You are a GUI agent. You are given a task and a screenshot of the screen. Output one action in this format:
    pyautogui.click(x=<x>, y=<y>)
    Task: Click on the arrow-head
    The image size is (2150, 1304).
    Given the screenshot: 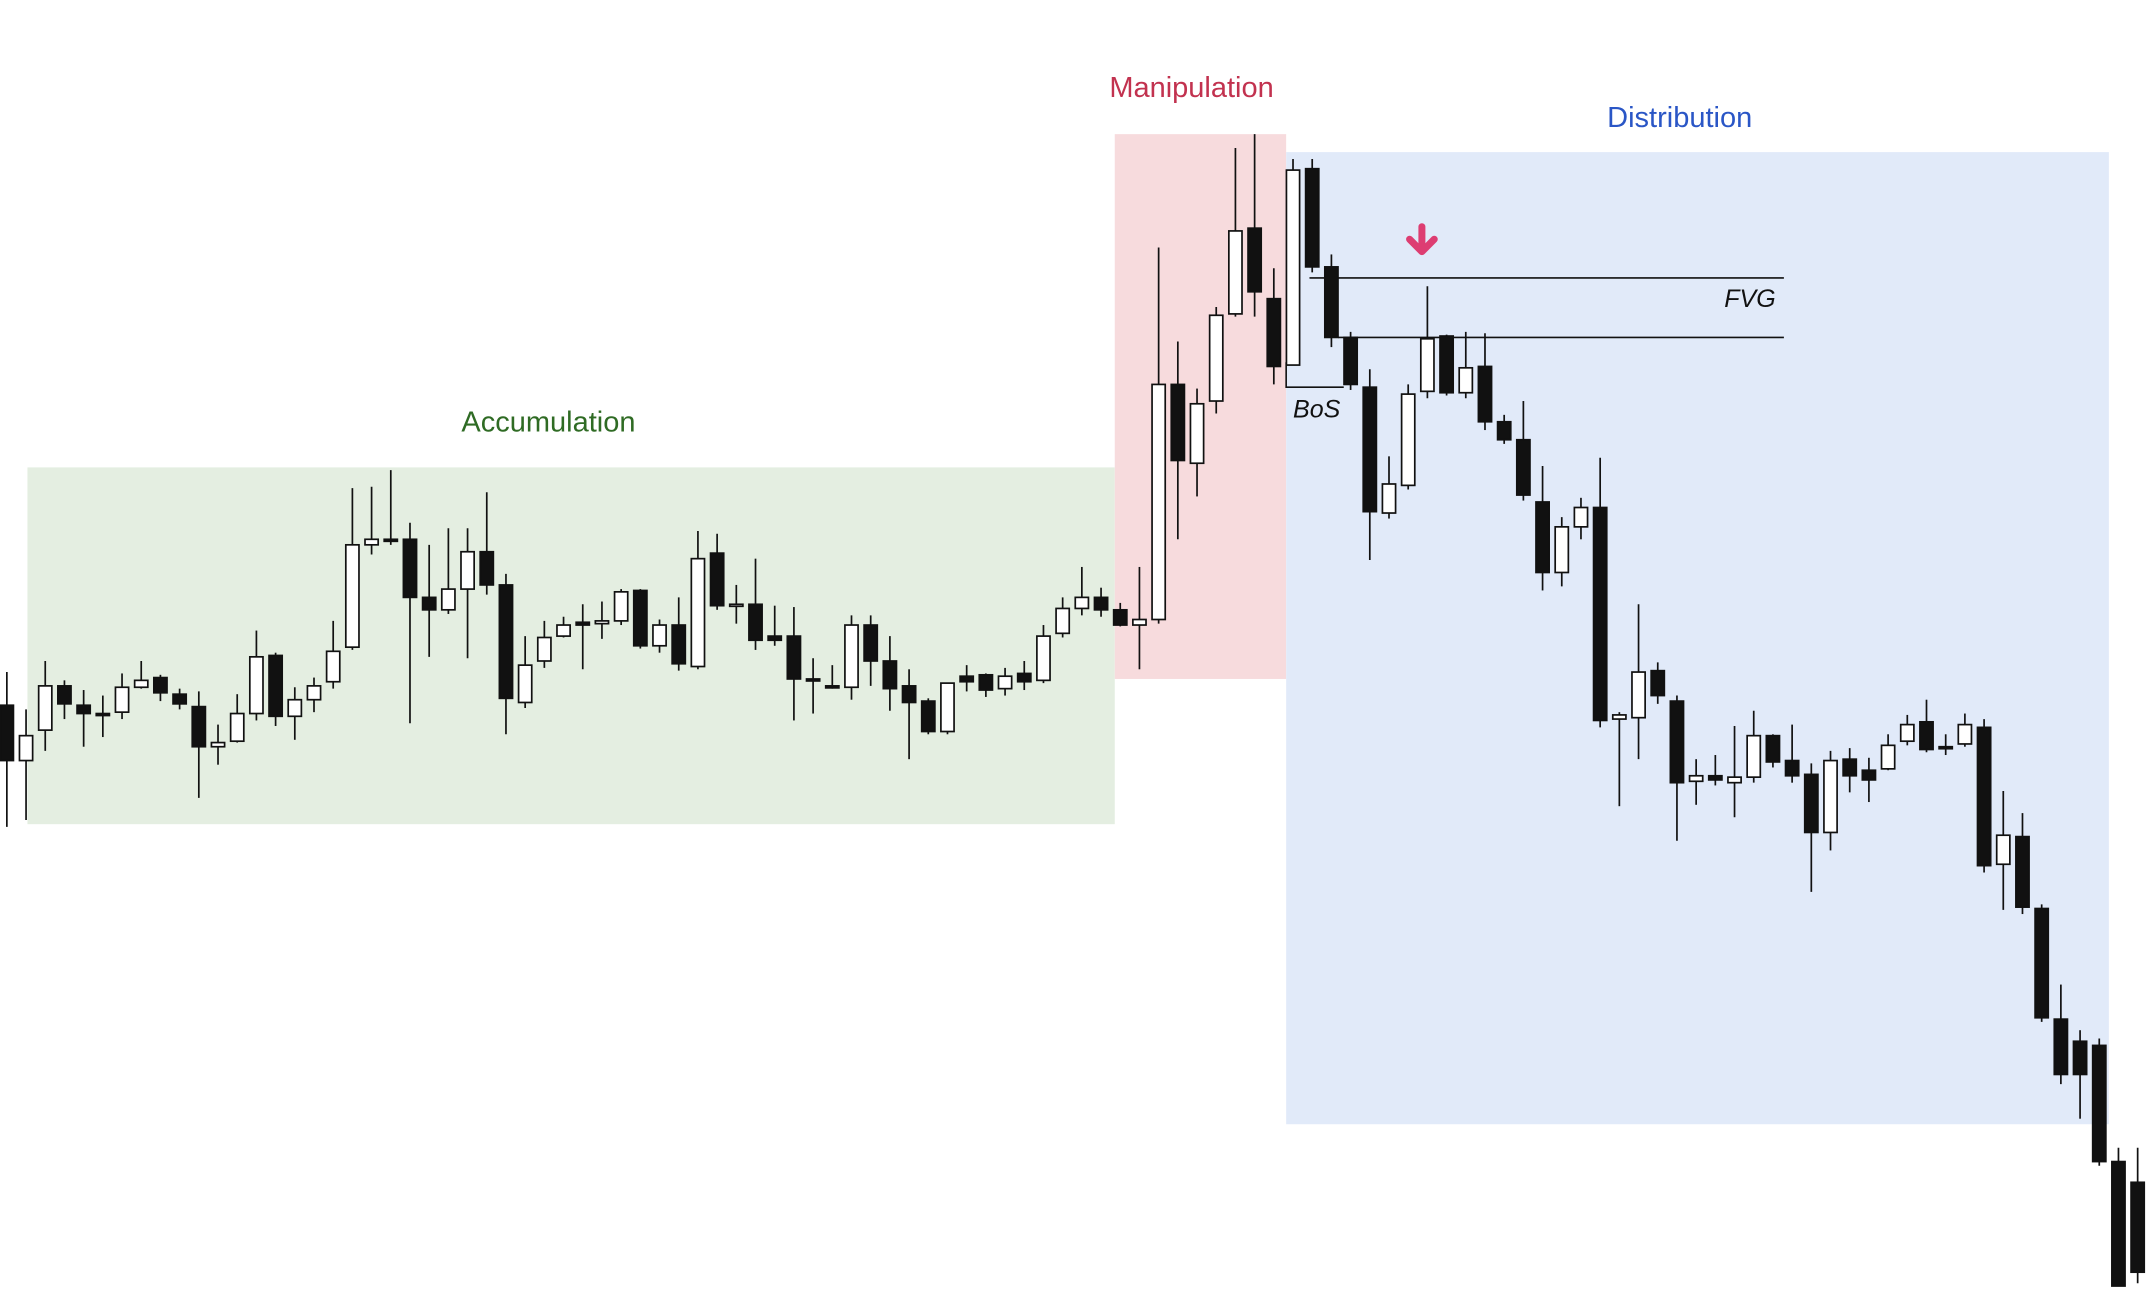 What is the action you would take?
    pyautogui.click(x=1422, y=245)
    